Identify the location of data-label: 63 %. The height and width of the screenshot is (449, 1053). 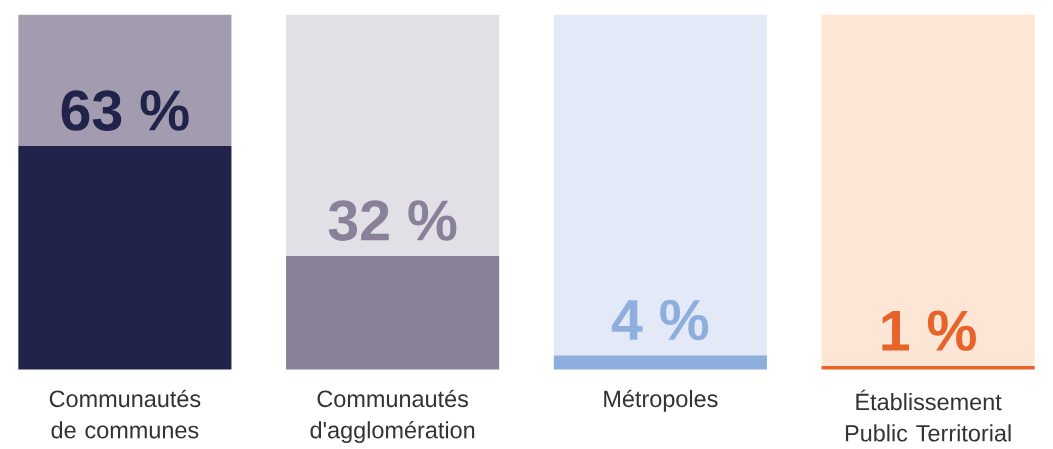
(125, 111).